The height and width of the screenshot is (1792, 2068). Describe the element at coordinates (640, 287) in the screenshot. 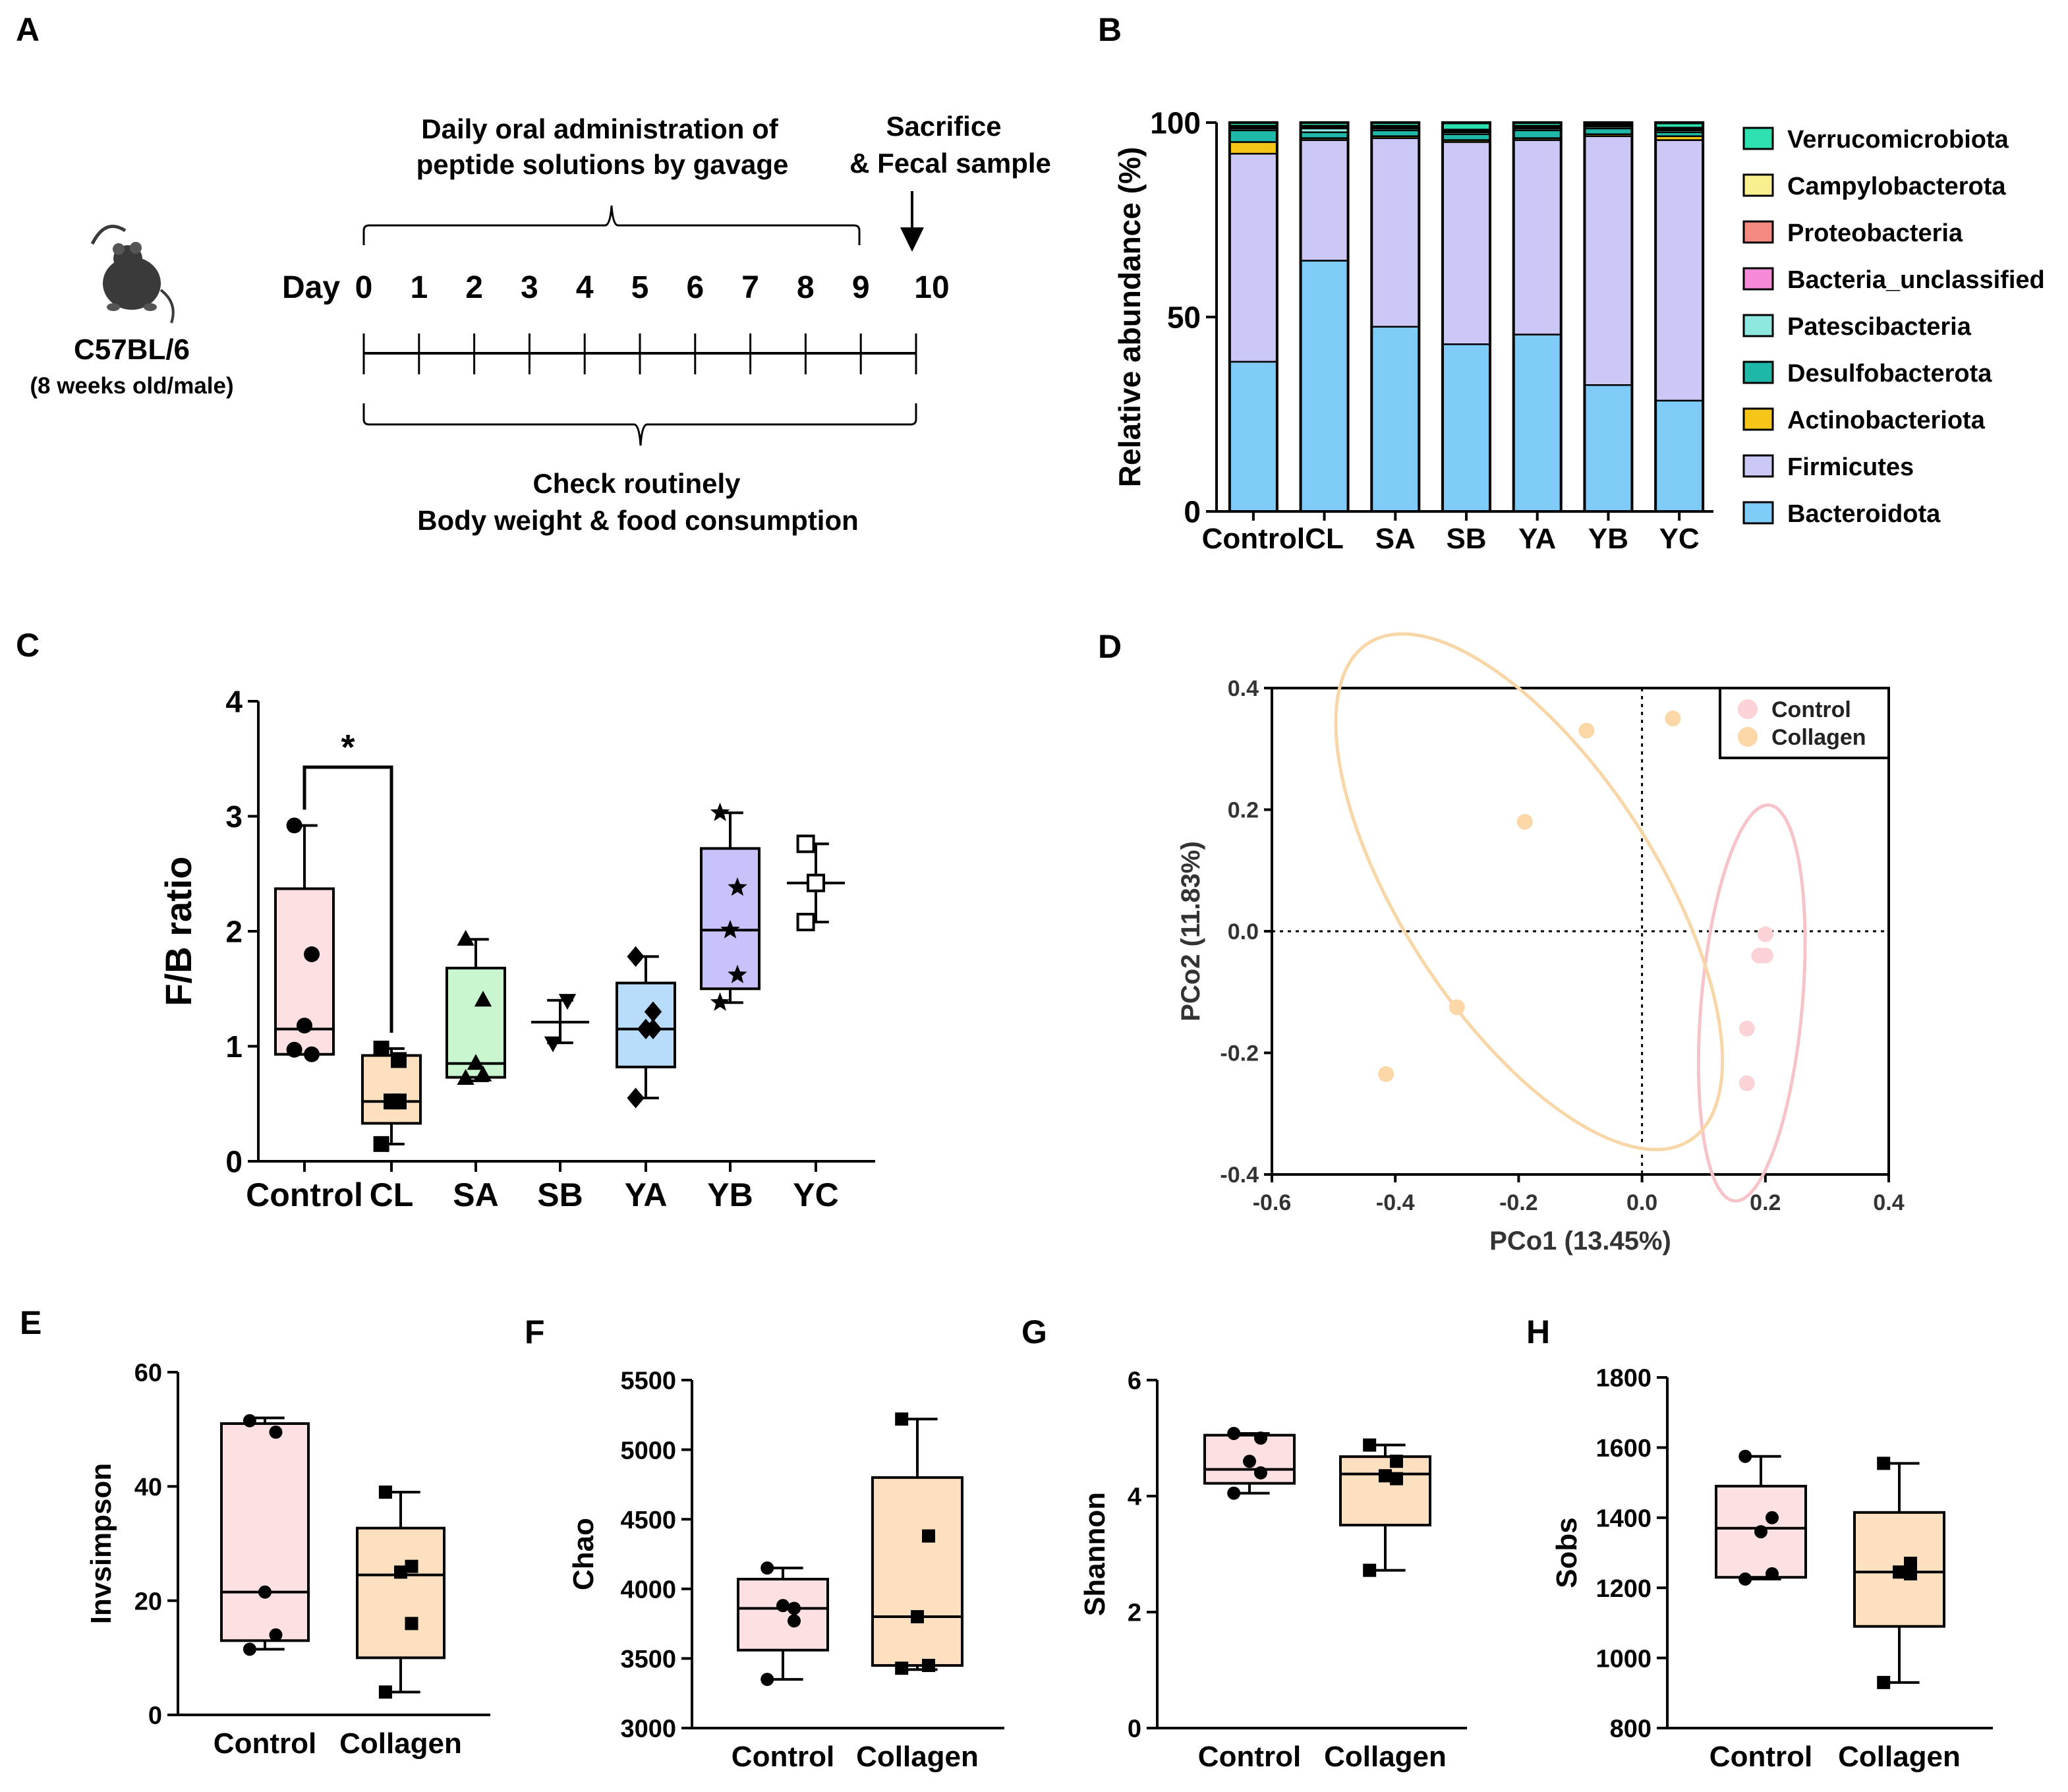

I see `day-number: 5` at that location.